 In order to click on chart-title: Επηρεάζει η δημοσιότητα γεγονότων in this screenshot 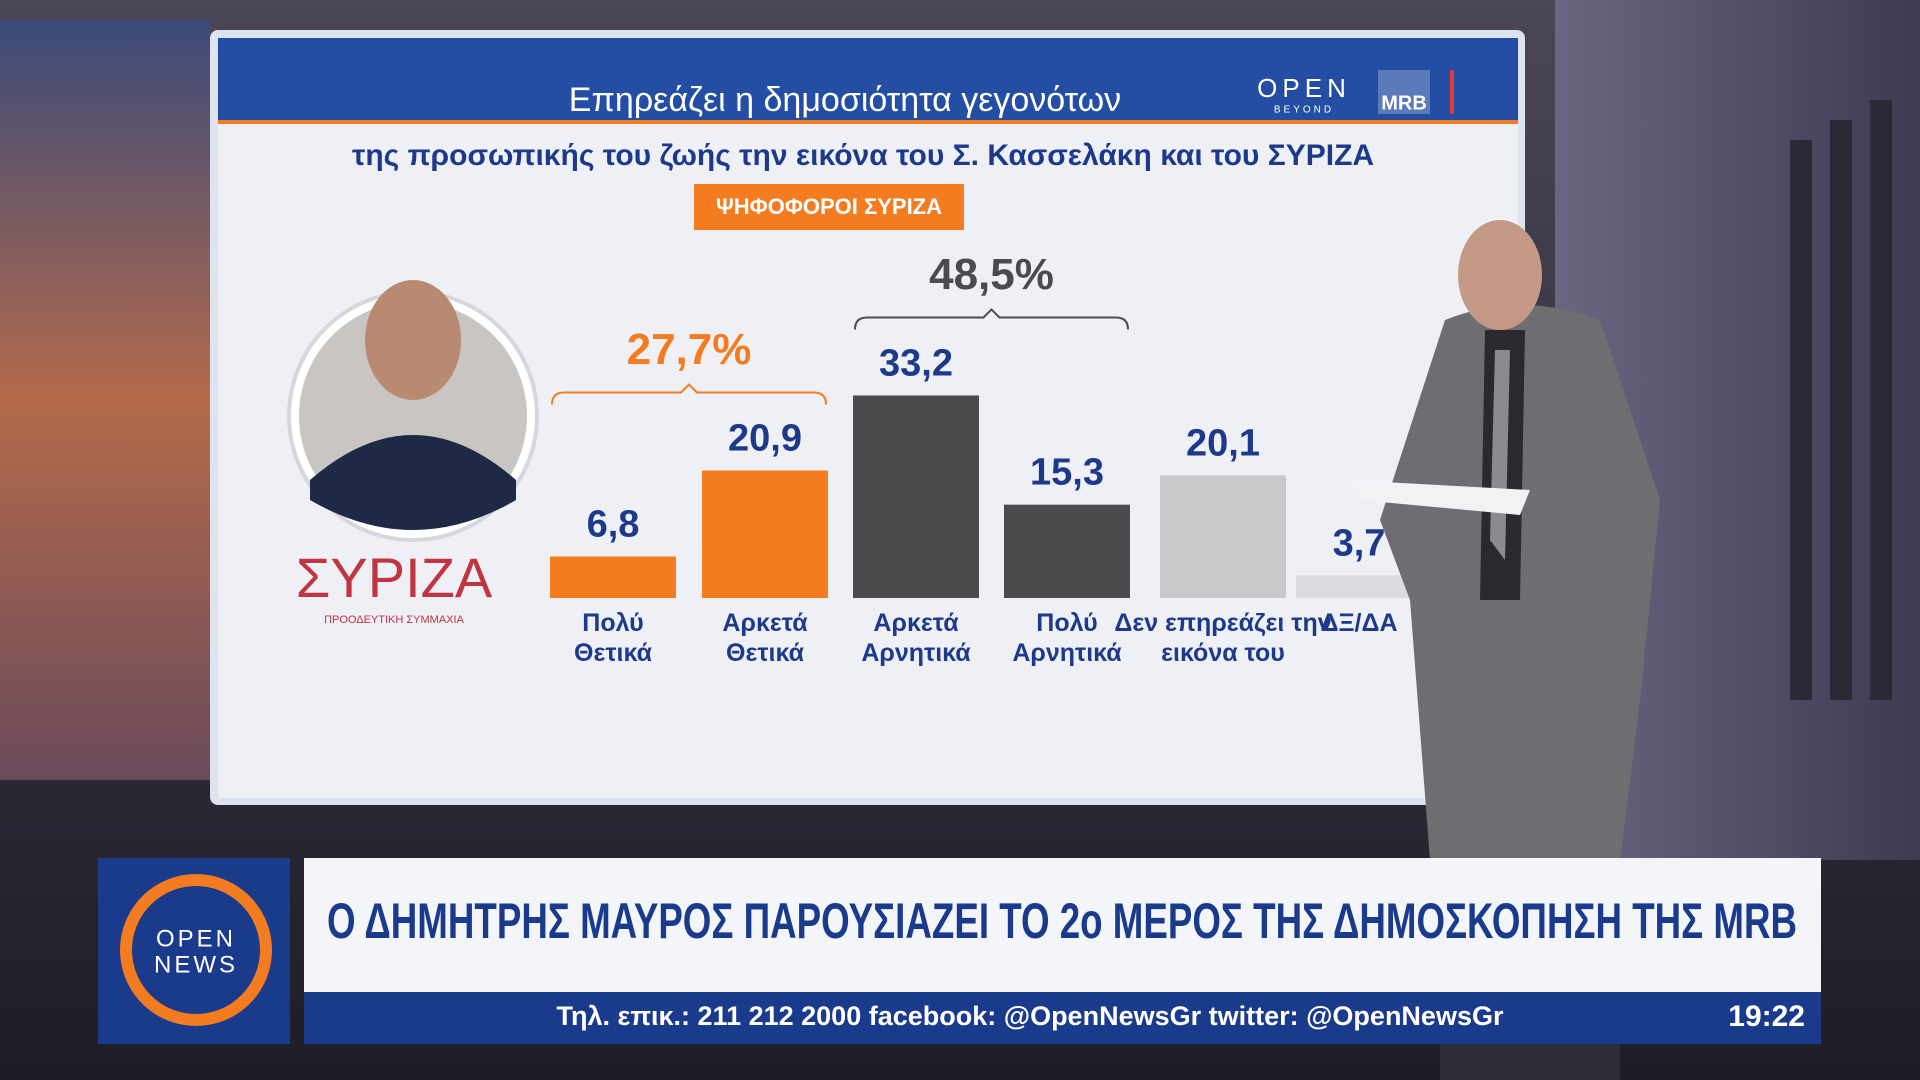, I will do `click(845, 100)`.